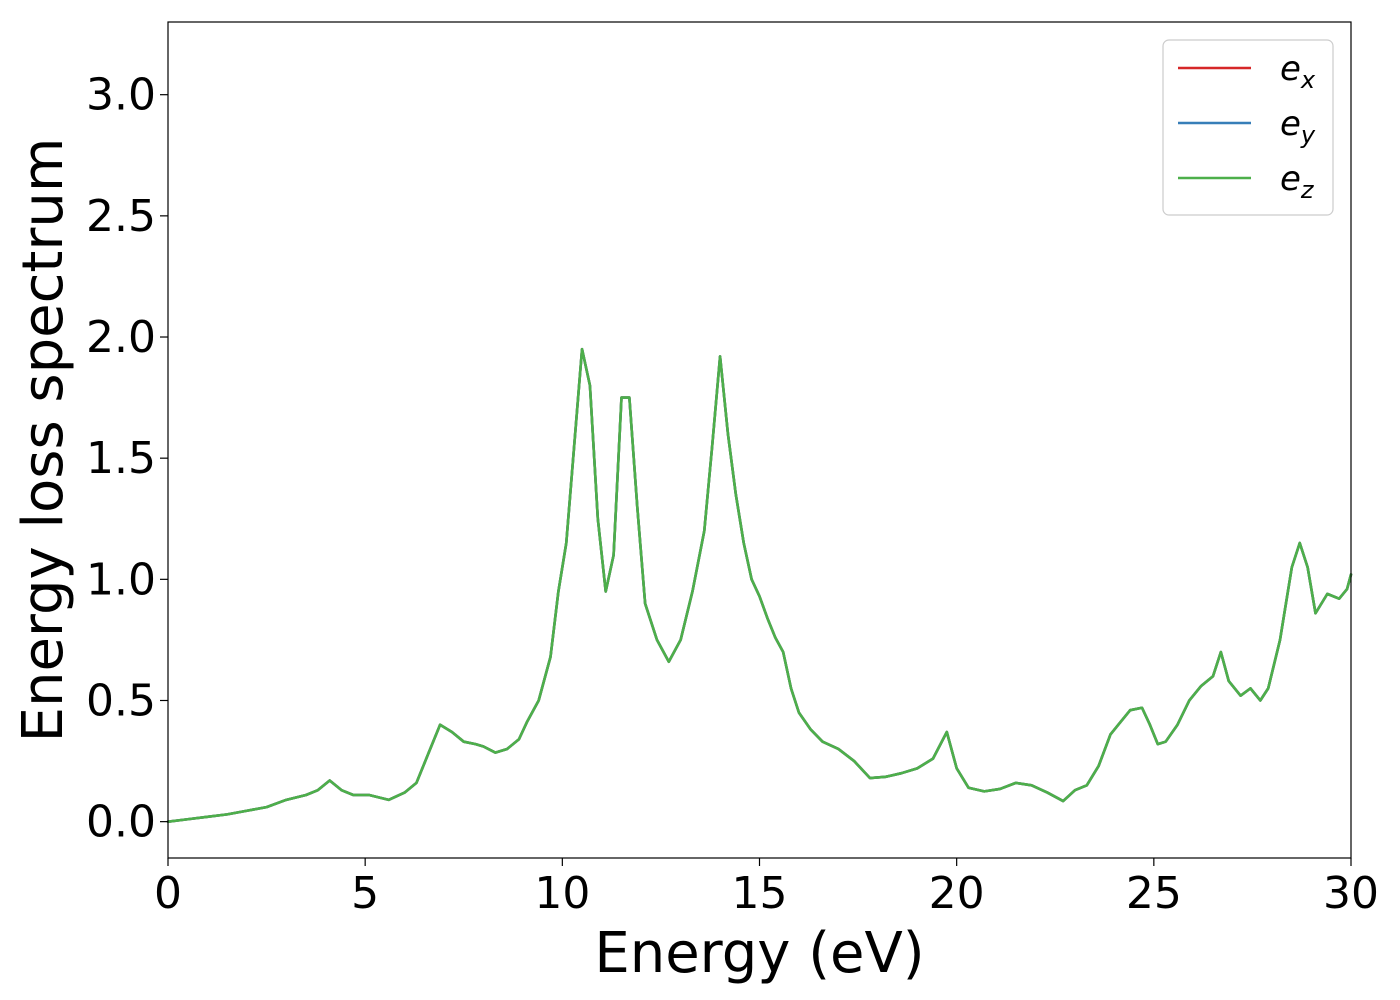  I want to click on x-tick-label: 25, so click(1154, 893).